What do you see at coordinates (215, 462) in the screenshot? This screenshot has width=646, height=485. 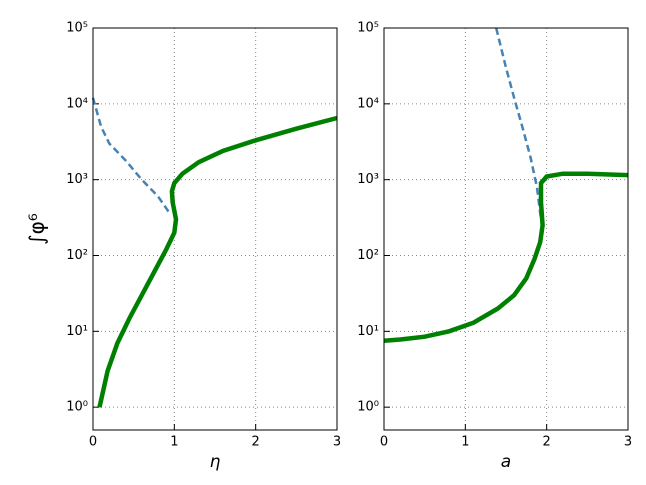 I see `x-axis-label: η` at bounding box center [215, 462].